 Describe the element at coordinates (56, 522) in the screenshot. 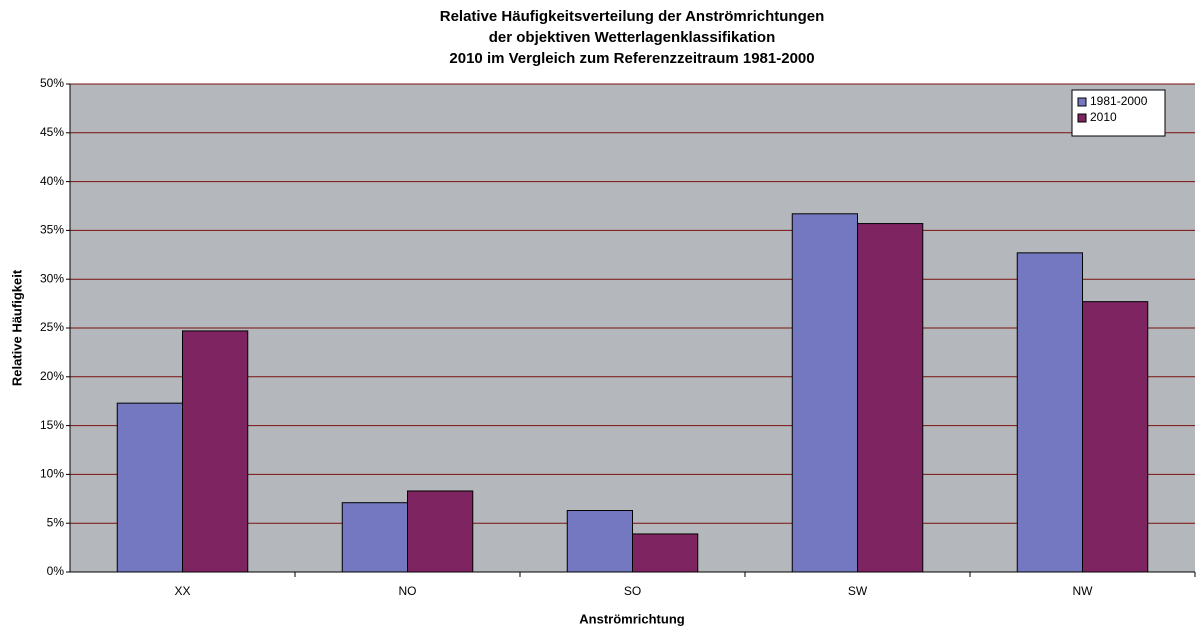

I see `y-tick-label: 5%` at that location.